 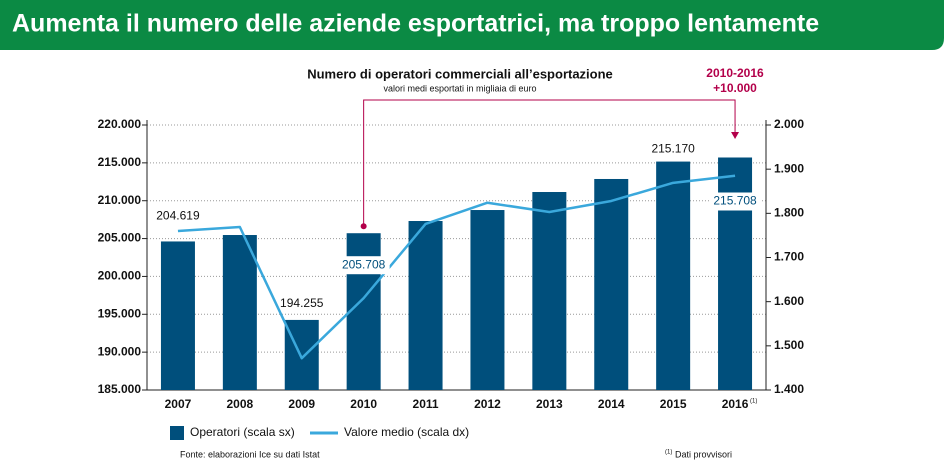 I want to click on y-tick-label: 200.000, so click(x=120, y=276).